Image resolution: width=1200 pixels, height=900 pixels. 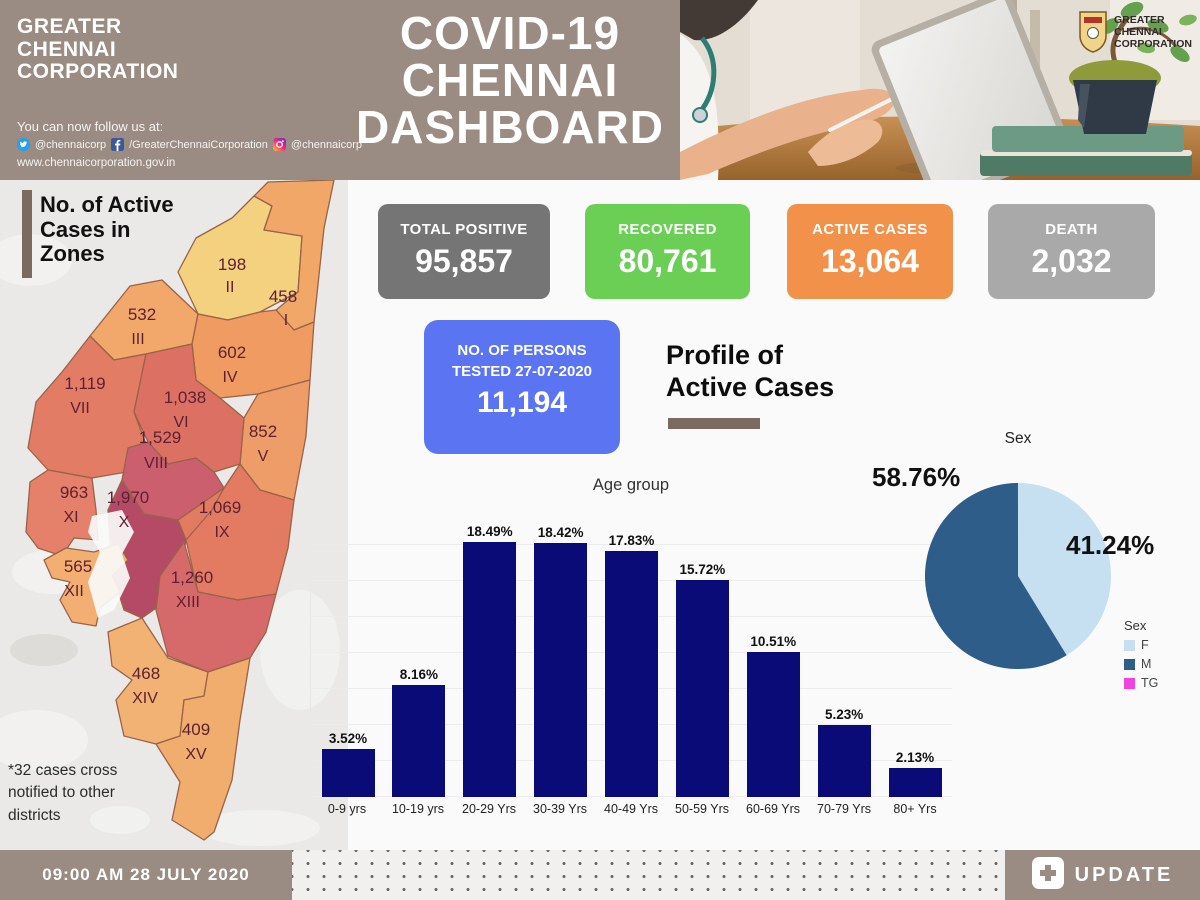 What do you see at coordinates (788, 134) in the screenshot?
I see `left-arm` at bounding box center [788, 134].